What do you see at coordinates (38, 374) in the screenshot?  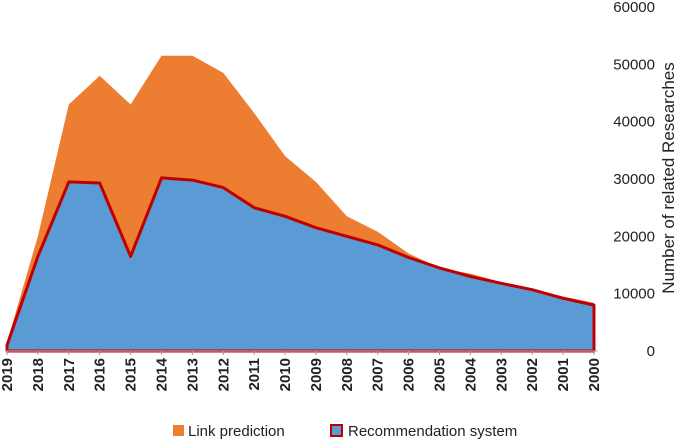 I see `x-tick-label-2018: 2018` at bounding box center [38, 374].